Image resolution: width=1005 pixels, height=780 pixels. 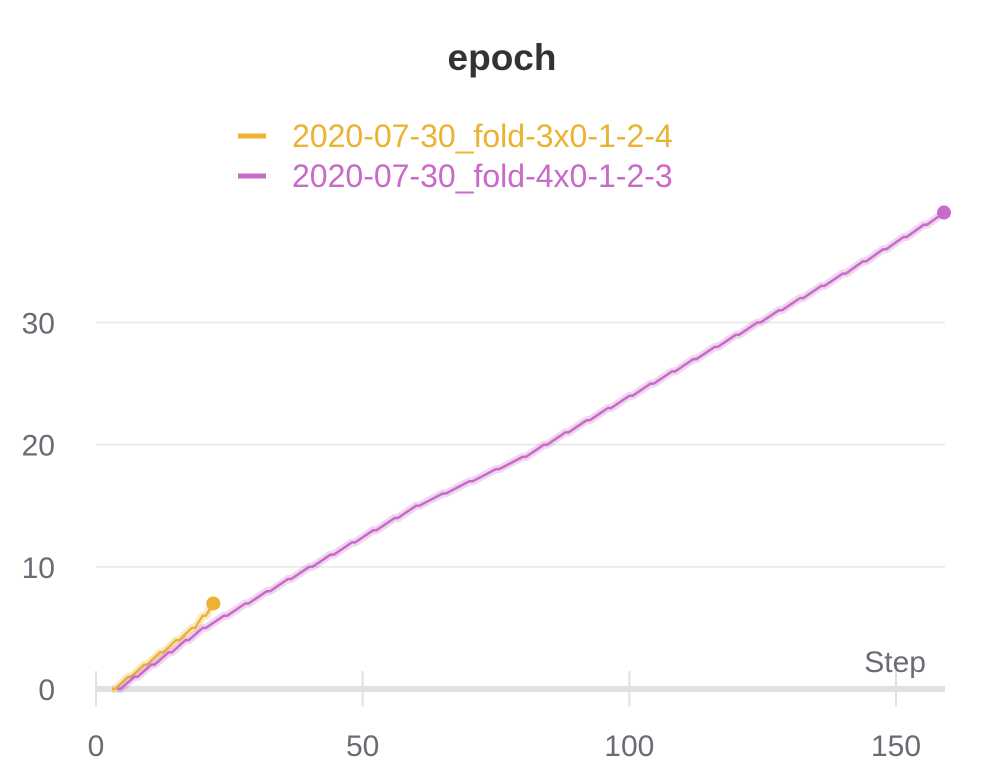 What do you see at coordinates (502, 57) in the screenshot?
I see `chart-title: epoch` at bounding box center [502, 57].